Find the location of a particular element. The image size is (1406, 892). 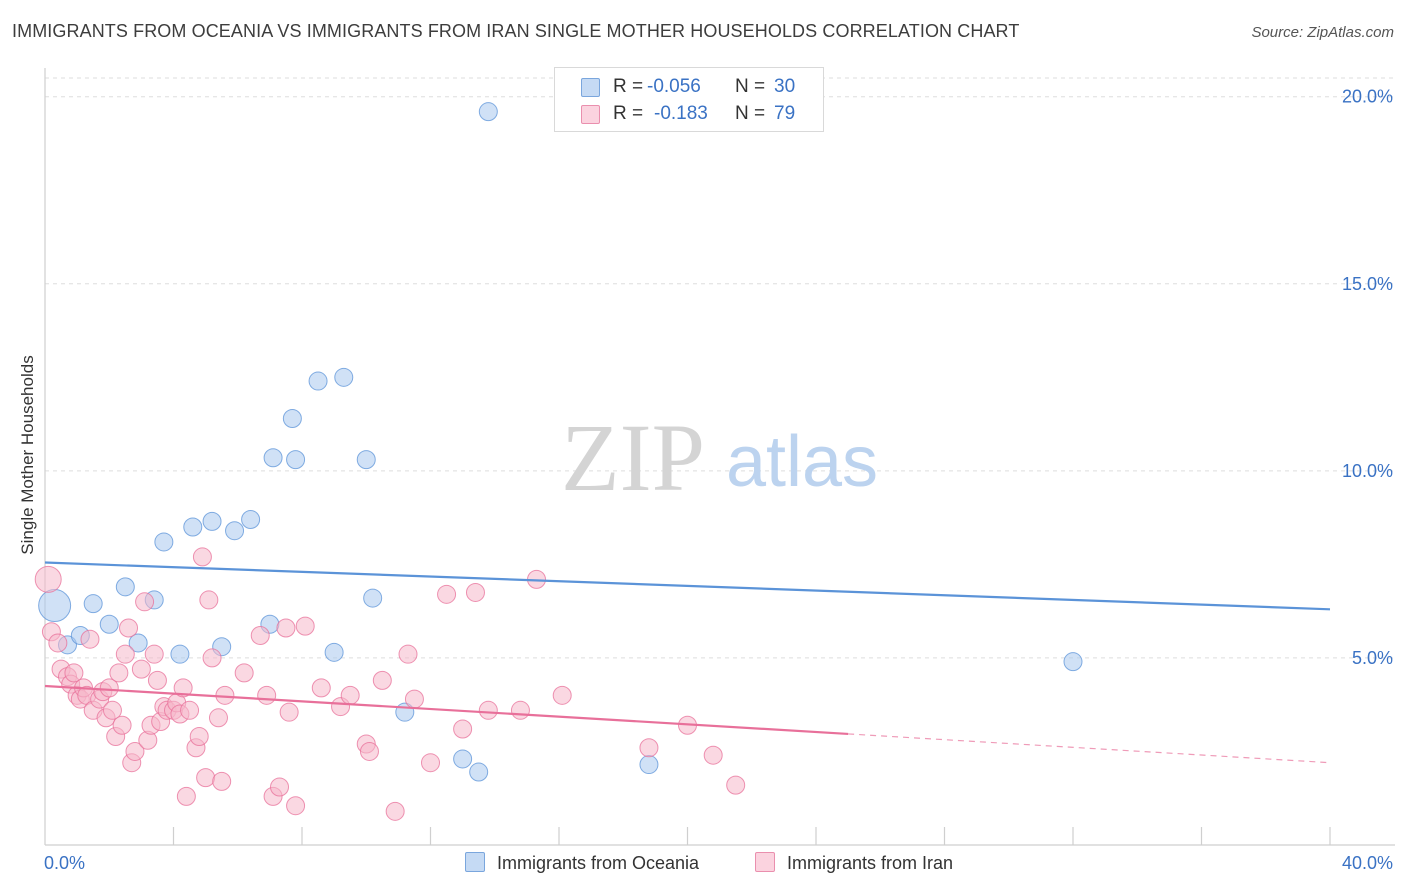

r-value: -0.183 is located at coordinates (681, 113).